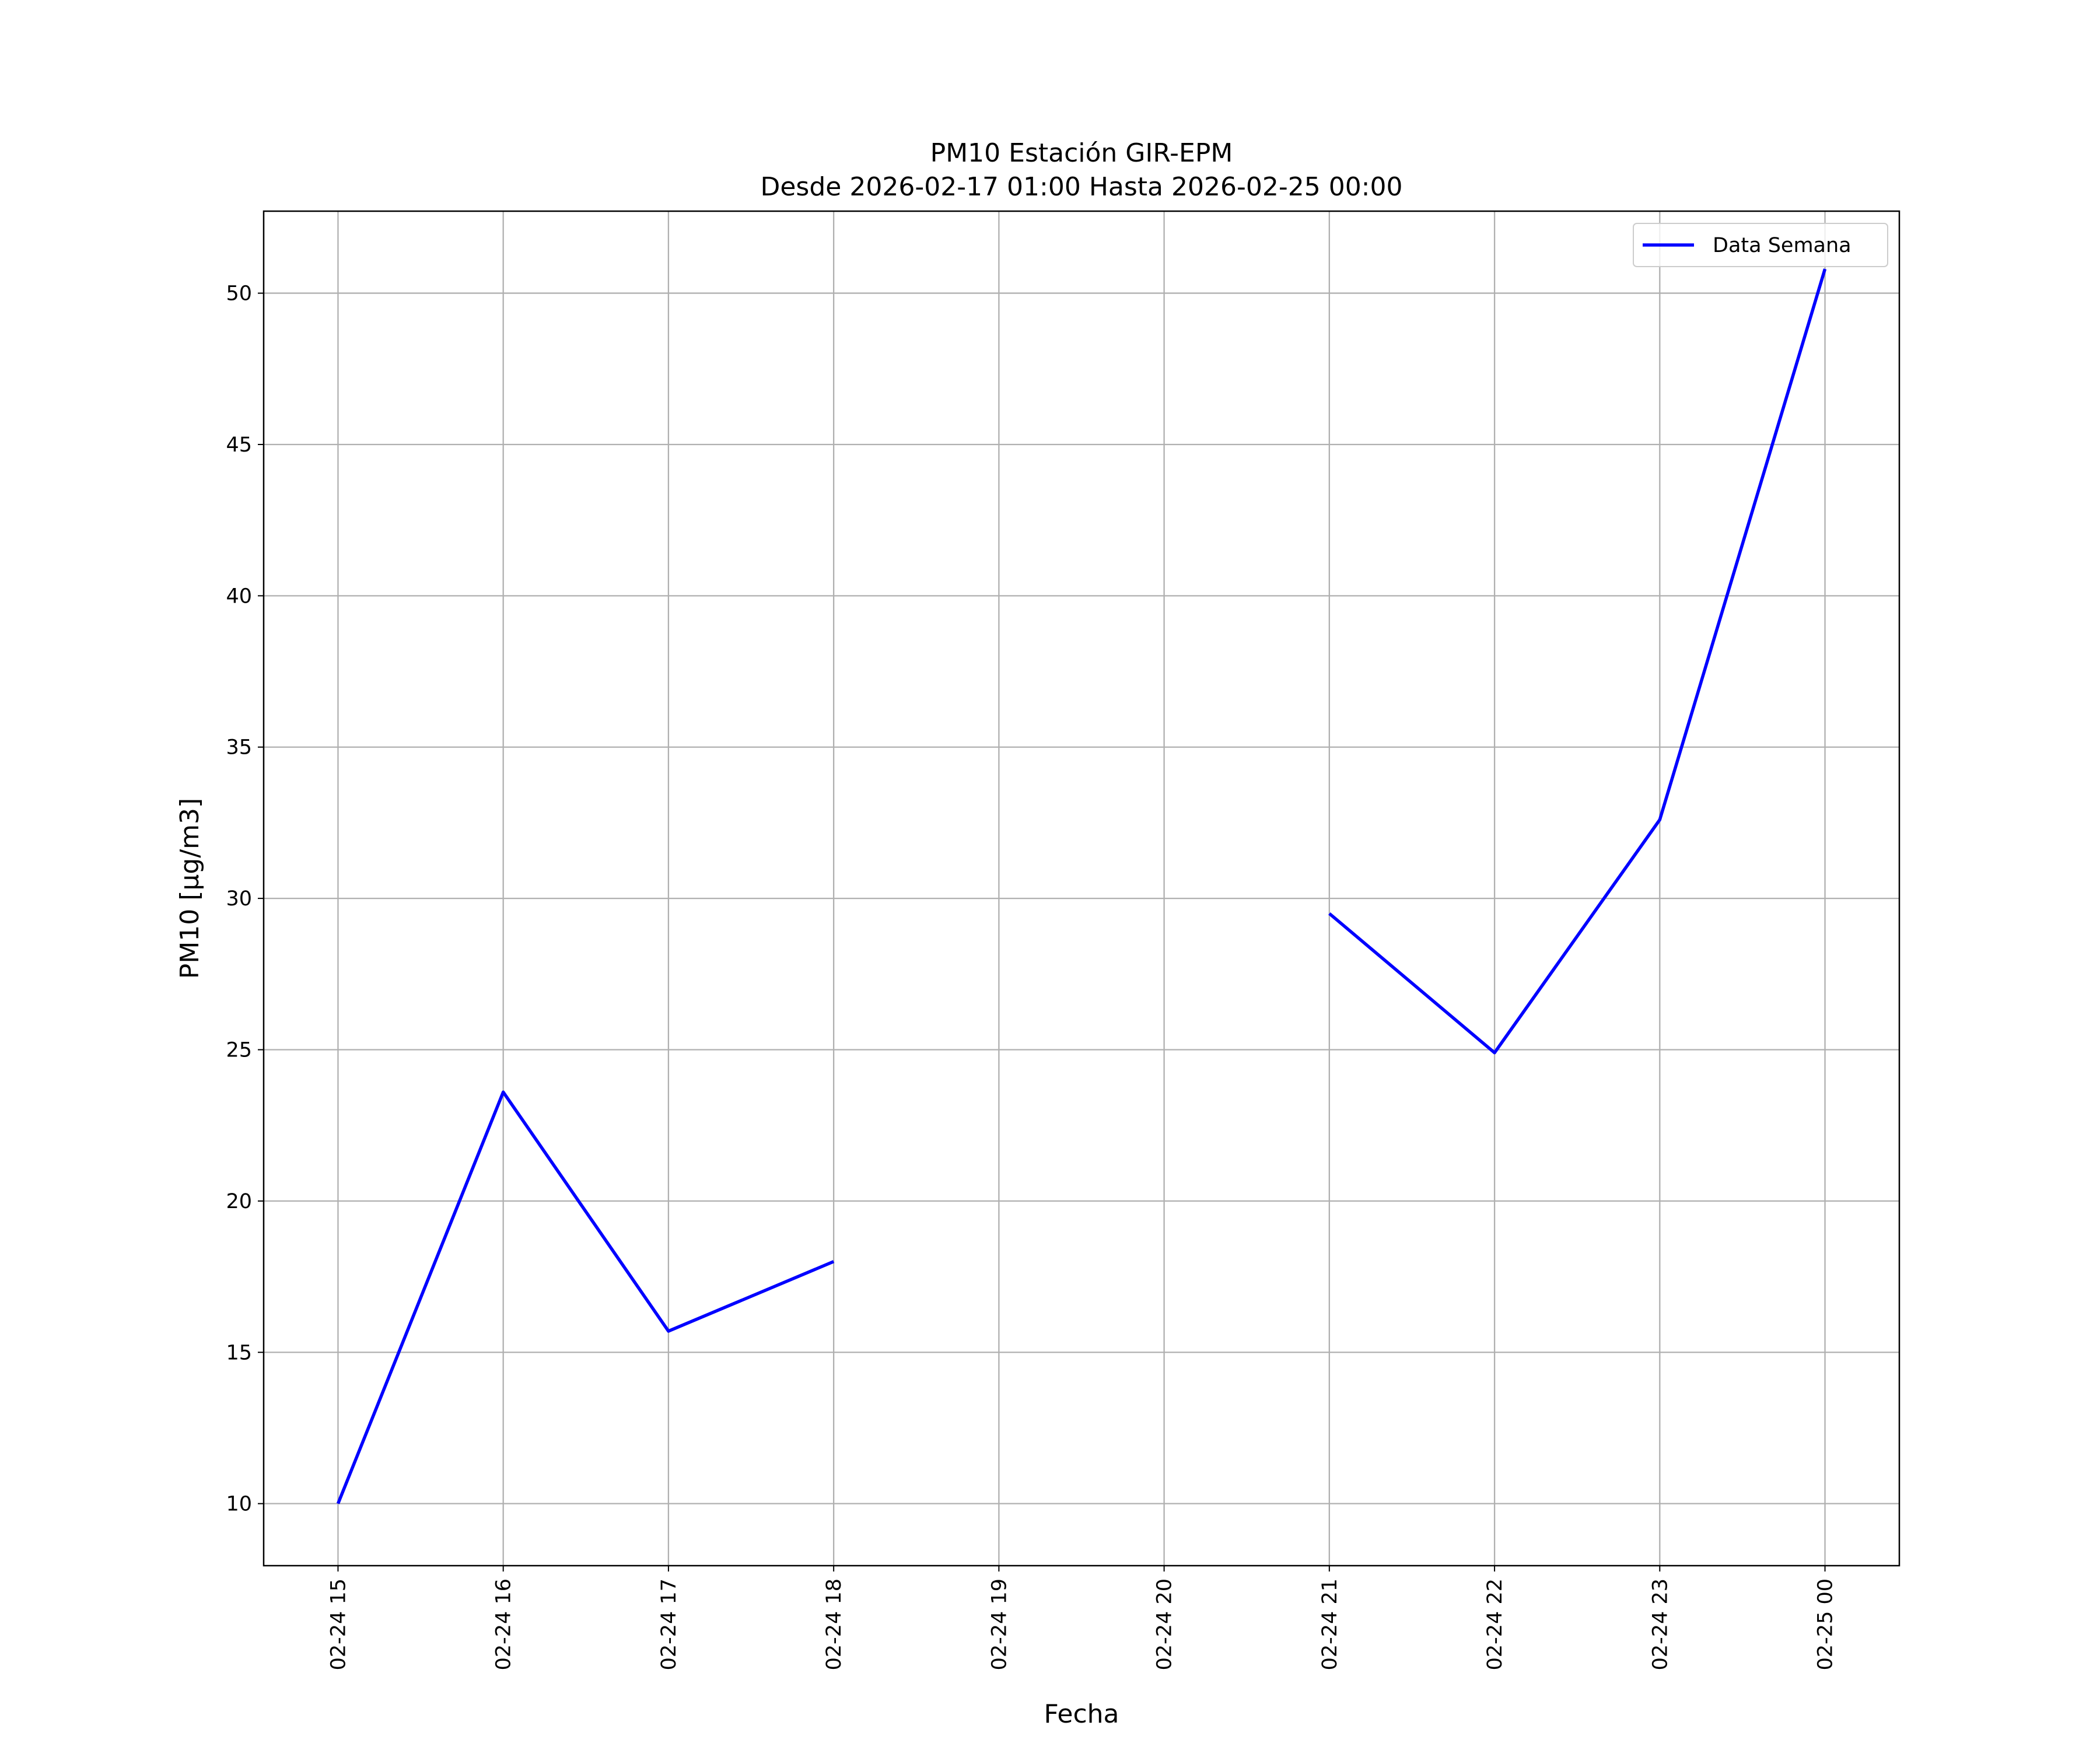  Describe the element at coordinates (834, 1624) in the screenshot. I see `x-tick-label: 02-24 18` at that location.